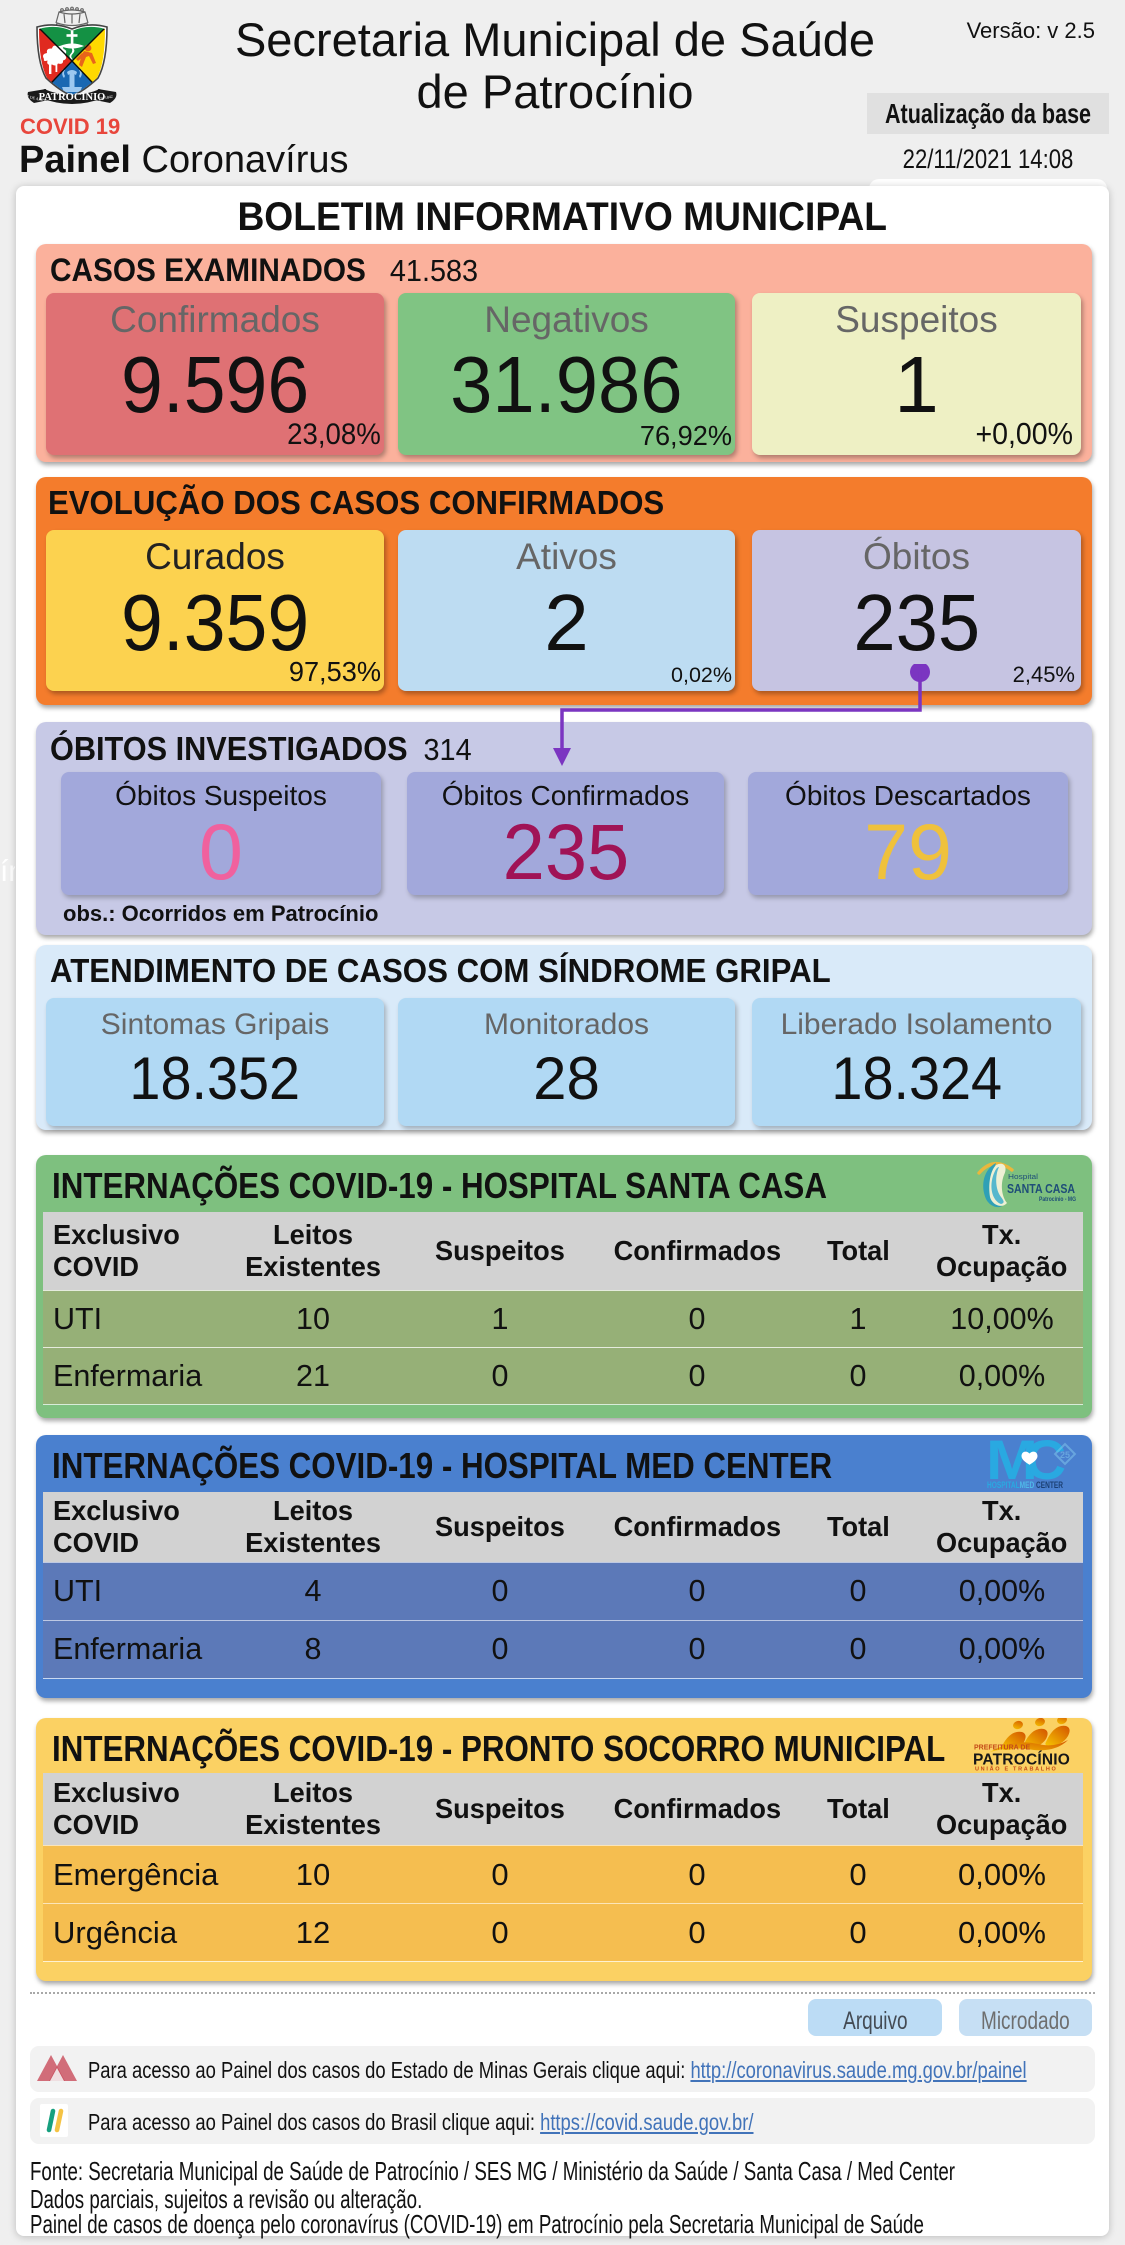 This screenshot has height=2245, width=1125. Describe the element at coordinates (37, 98) in the screenshot. I see `svg-text: 7 DE ABRIL` at that location.